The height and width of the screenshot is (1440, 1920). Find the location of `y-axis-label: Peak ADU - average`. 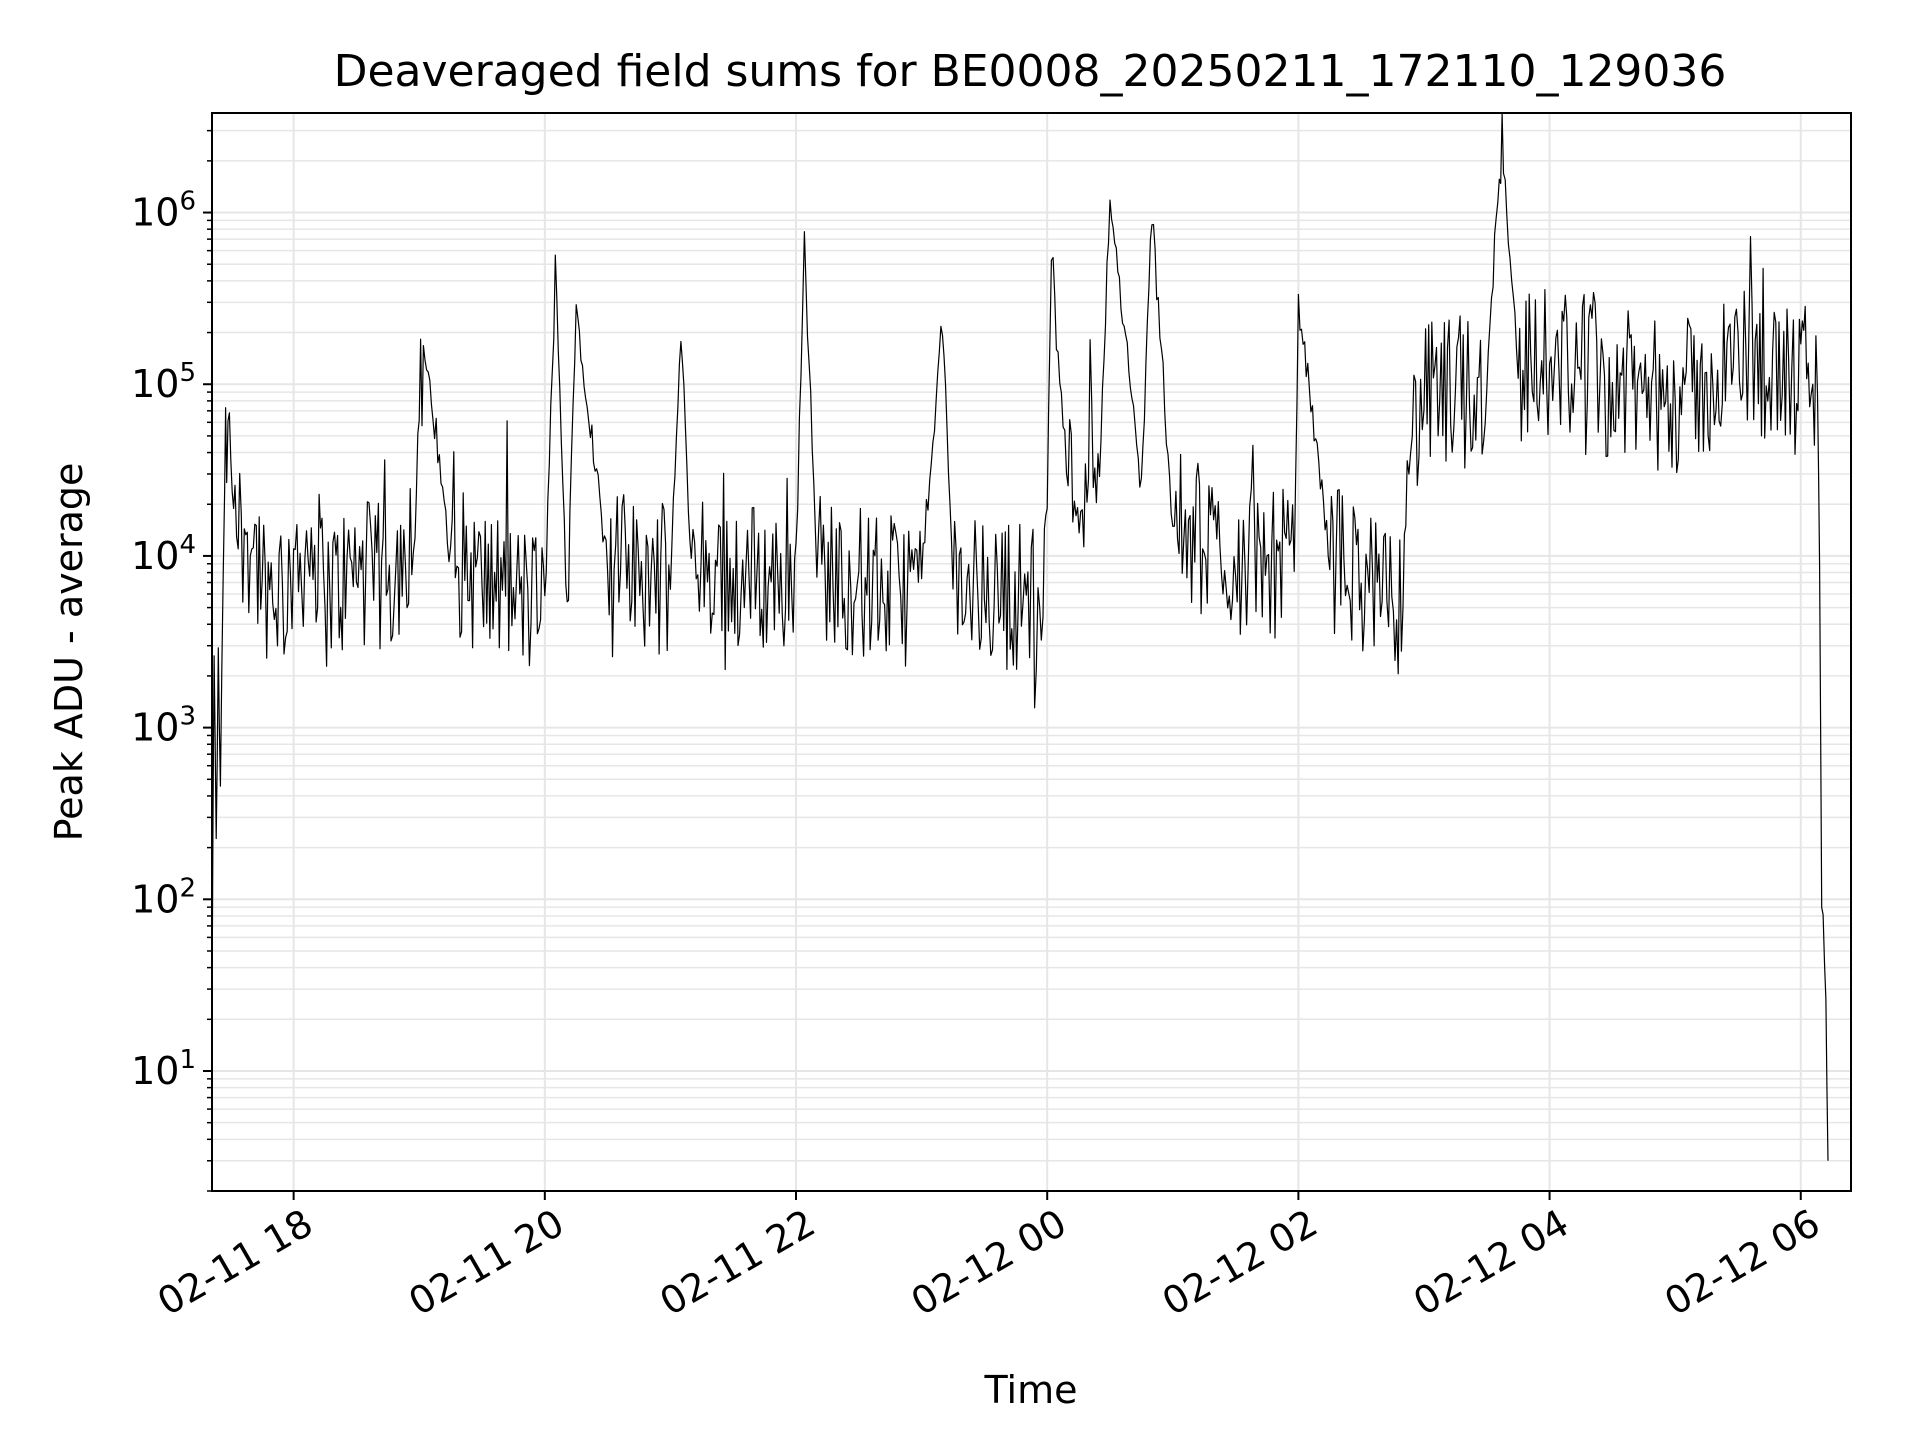

y-axis-label: Peak ADU - average is located at coordinates (69, 652).